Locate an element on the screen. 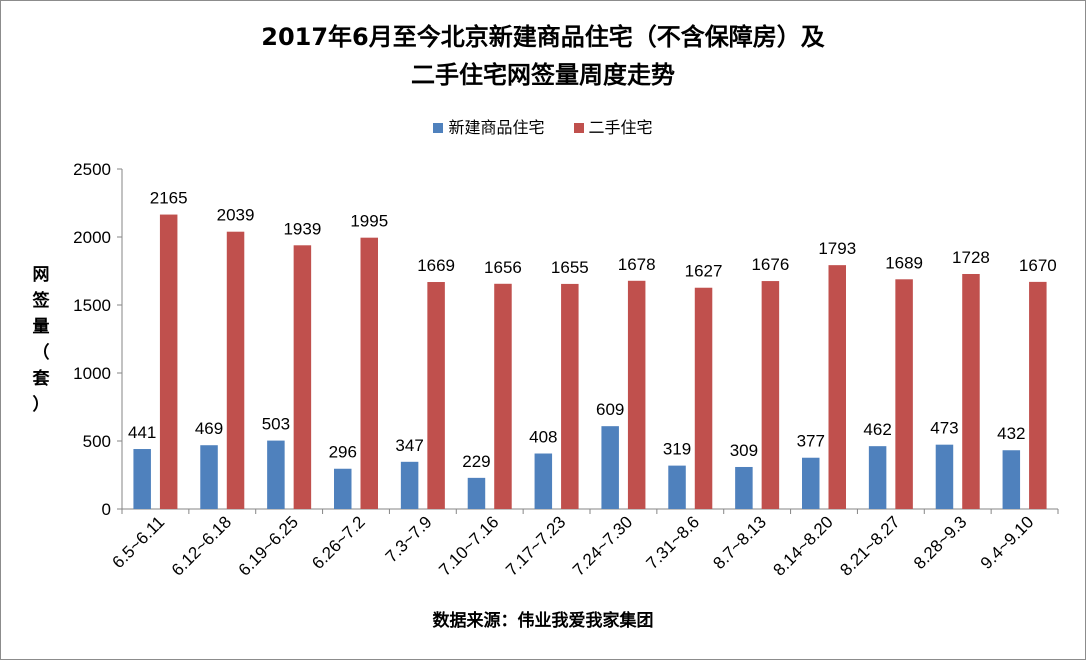  legend-label-new-homes: 新建商品住宅 is located at coordinates (496, 127).